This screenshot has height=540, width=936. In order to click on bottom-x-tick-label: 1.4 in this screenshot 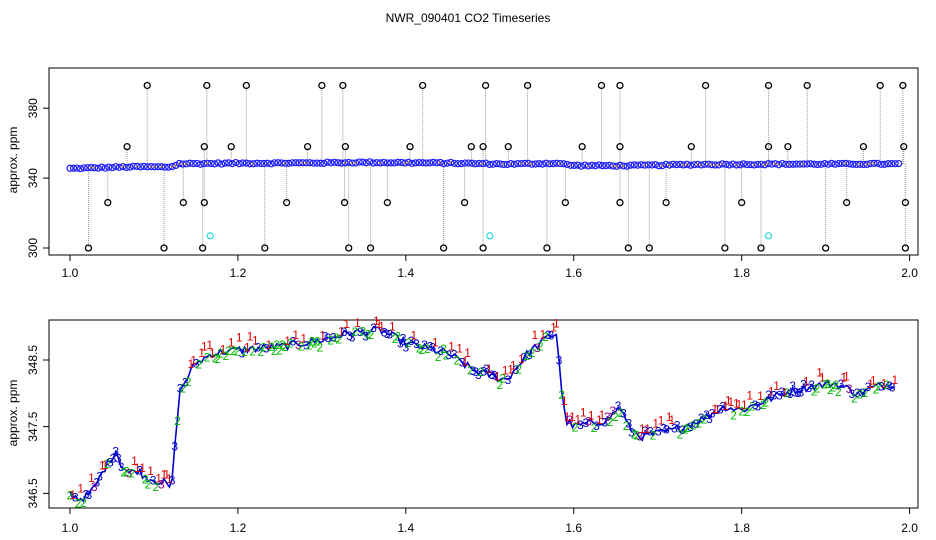, I will do `click(405, 528)`.